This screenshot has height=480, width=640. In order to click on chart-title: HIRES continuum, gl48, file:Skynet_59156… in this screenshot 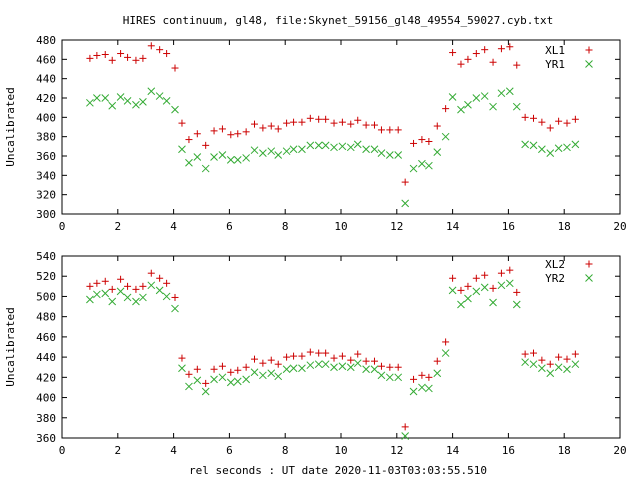, I will do `click(338, 20)`.